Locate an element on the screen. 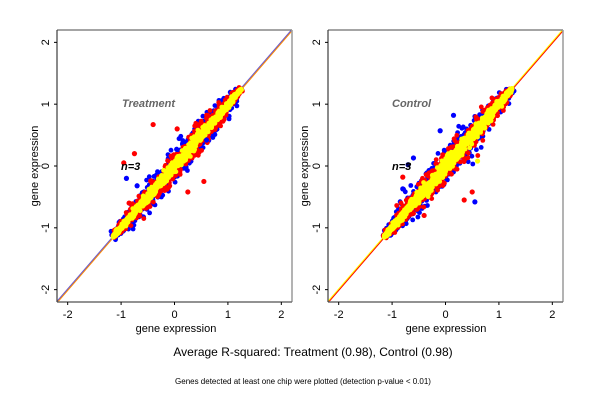  x-tick-label: 2 is located at coordinates (281, 315).